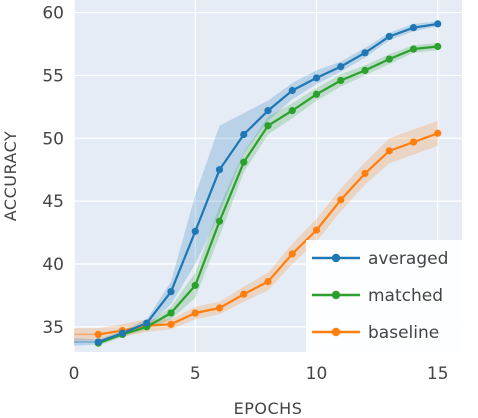 Image resolution: width=478 pixels, height=418 pixels. I want to click on y-tick-label: 50, so click(53, 139).